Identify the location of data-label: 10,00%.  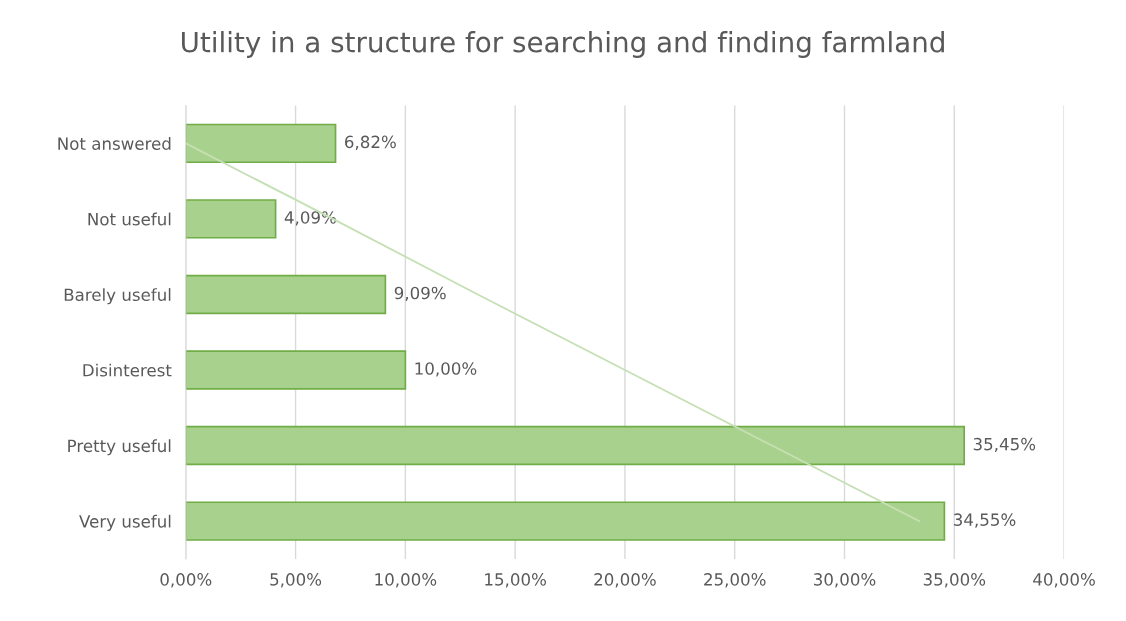
(446, 369).